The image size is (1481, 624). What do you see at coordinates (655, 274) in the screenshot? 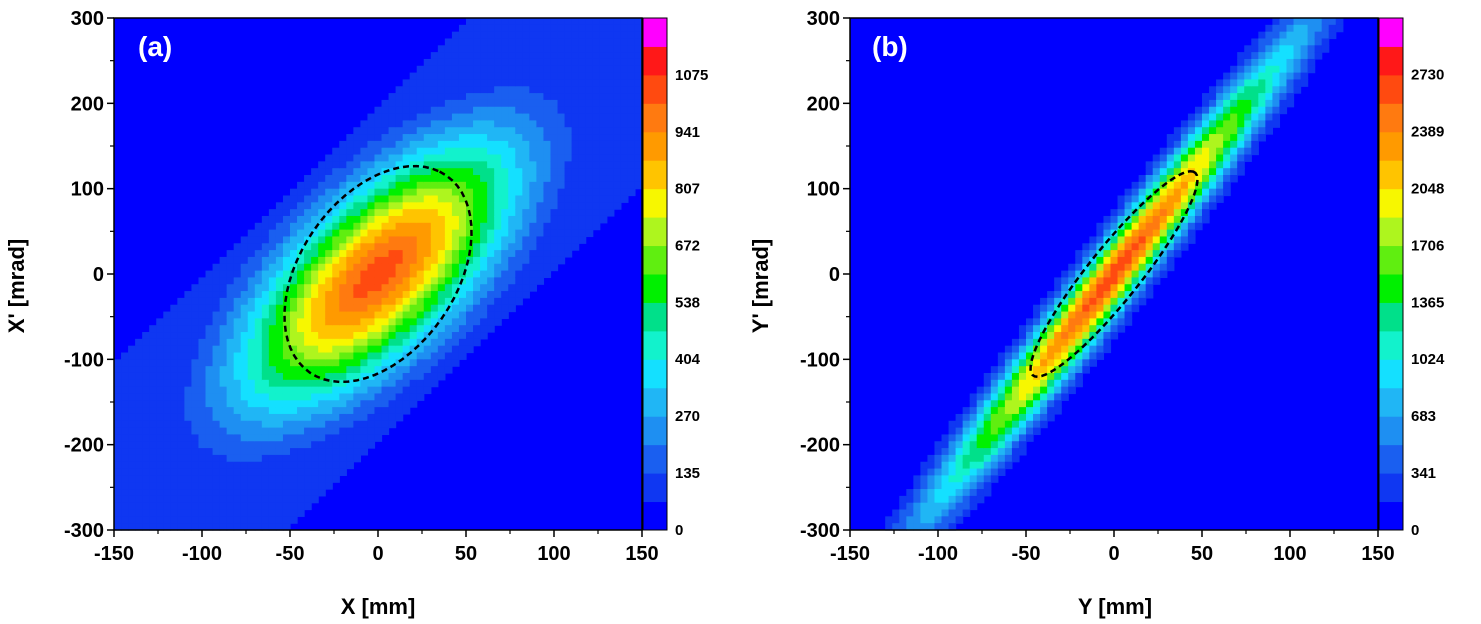
I see `colorbar-frame` at bounding box center [655, 274].